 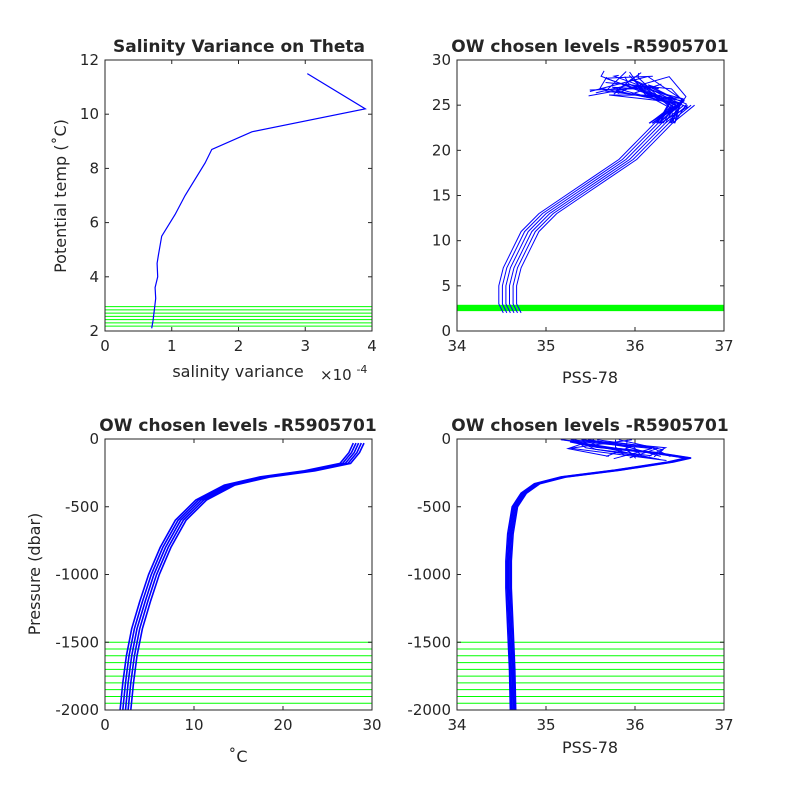 What do you see at coordinates (429, 642) in the screenshot?
I see `panel-4-y-tick-label: -1500` at bounding box center [429, 642].